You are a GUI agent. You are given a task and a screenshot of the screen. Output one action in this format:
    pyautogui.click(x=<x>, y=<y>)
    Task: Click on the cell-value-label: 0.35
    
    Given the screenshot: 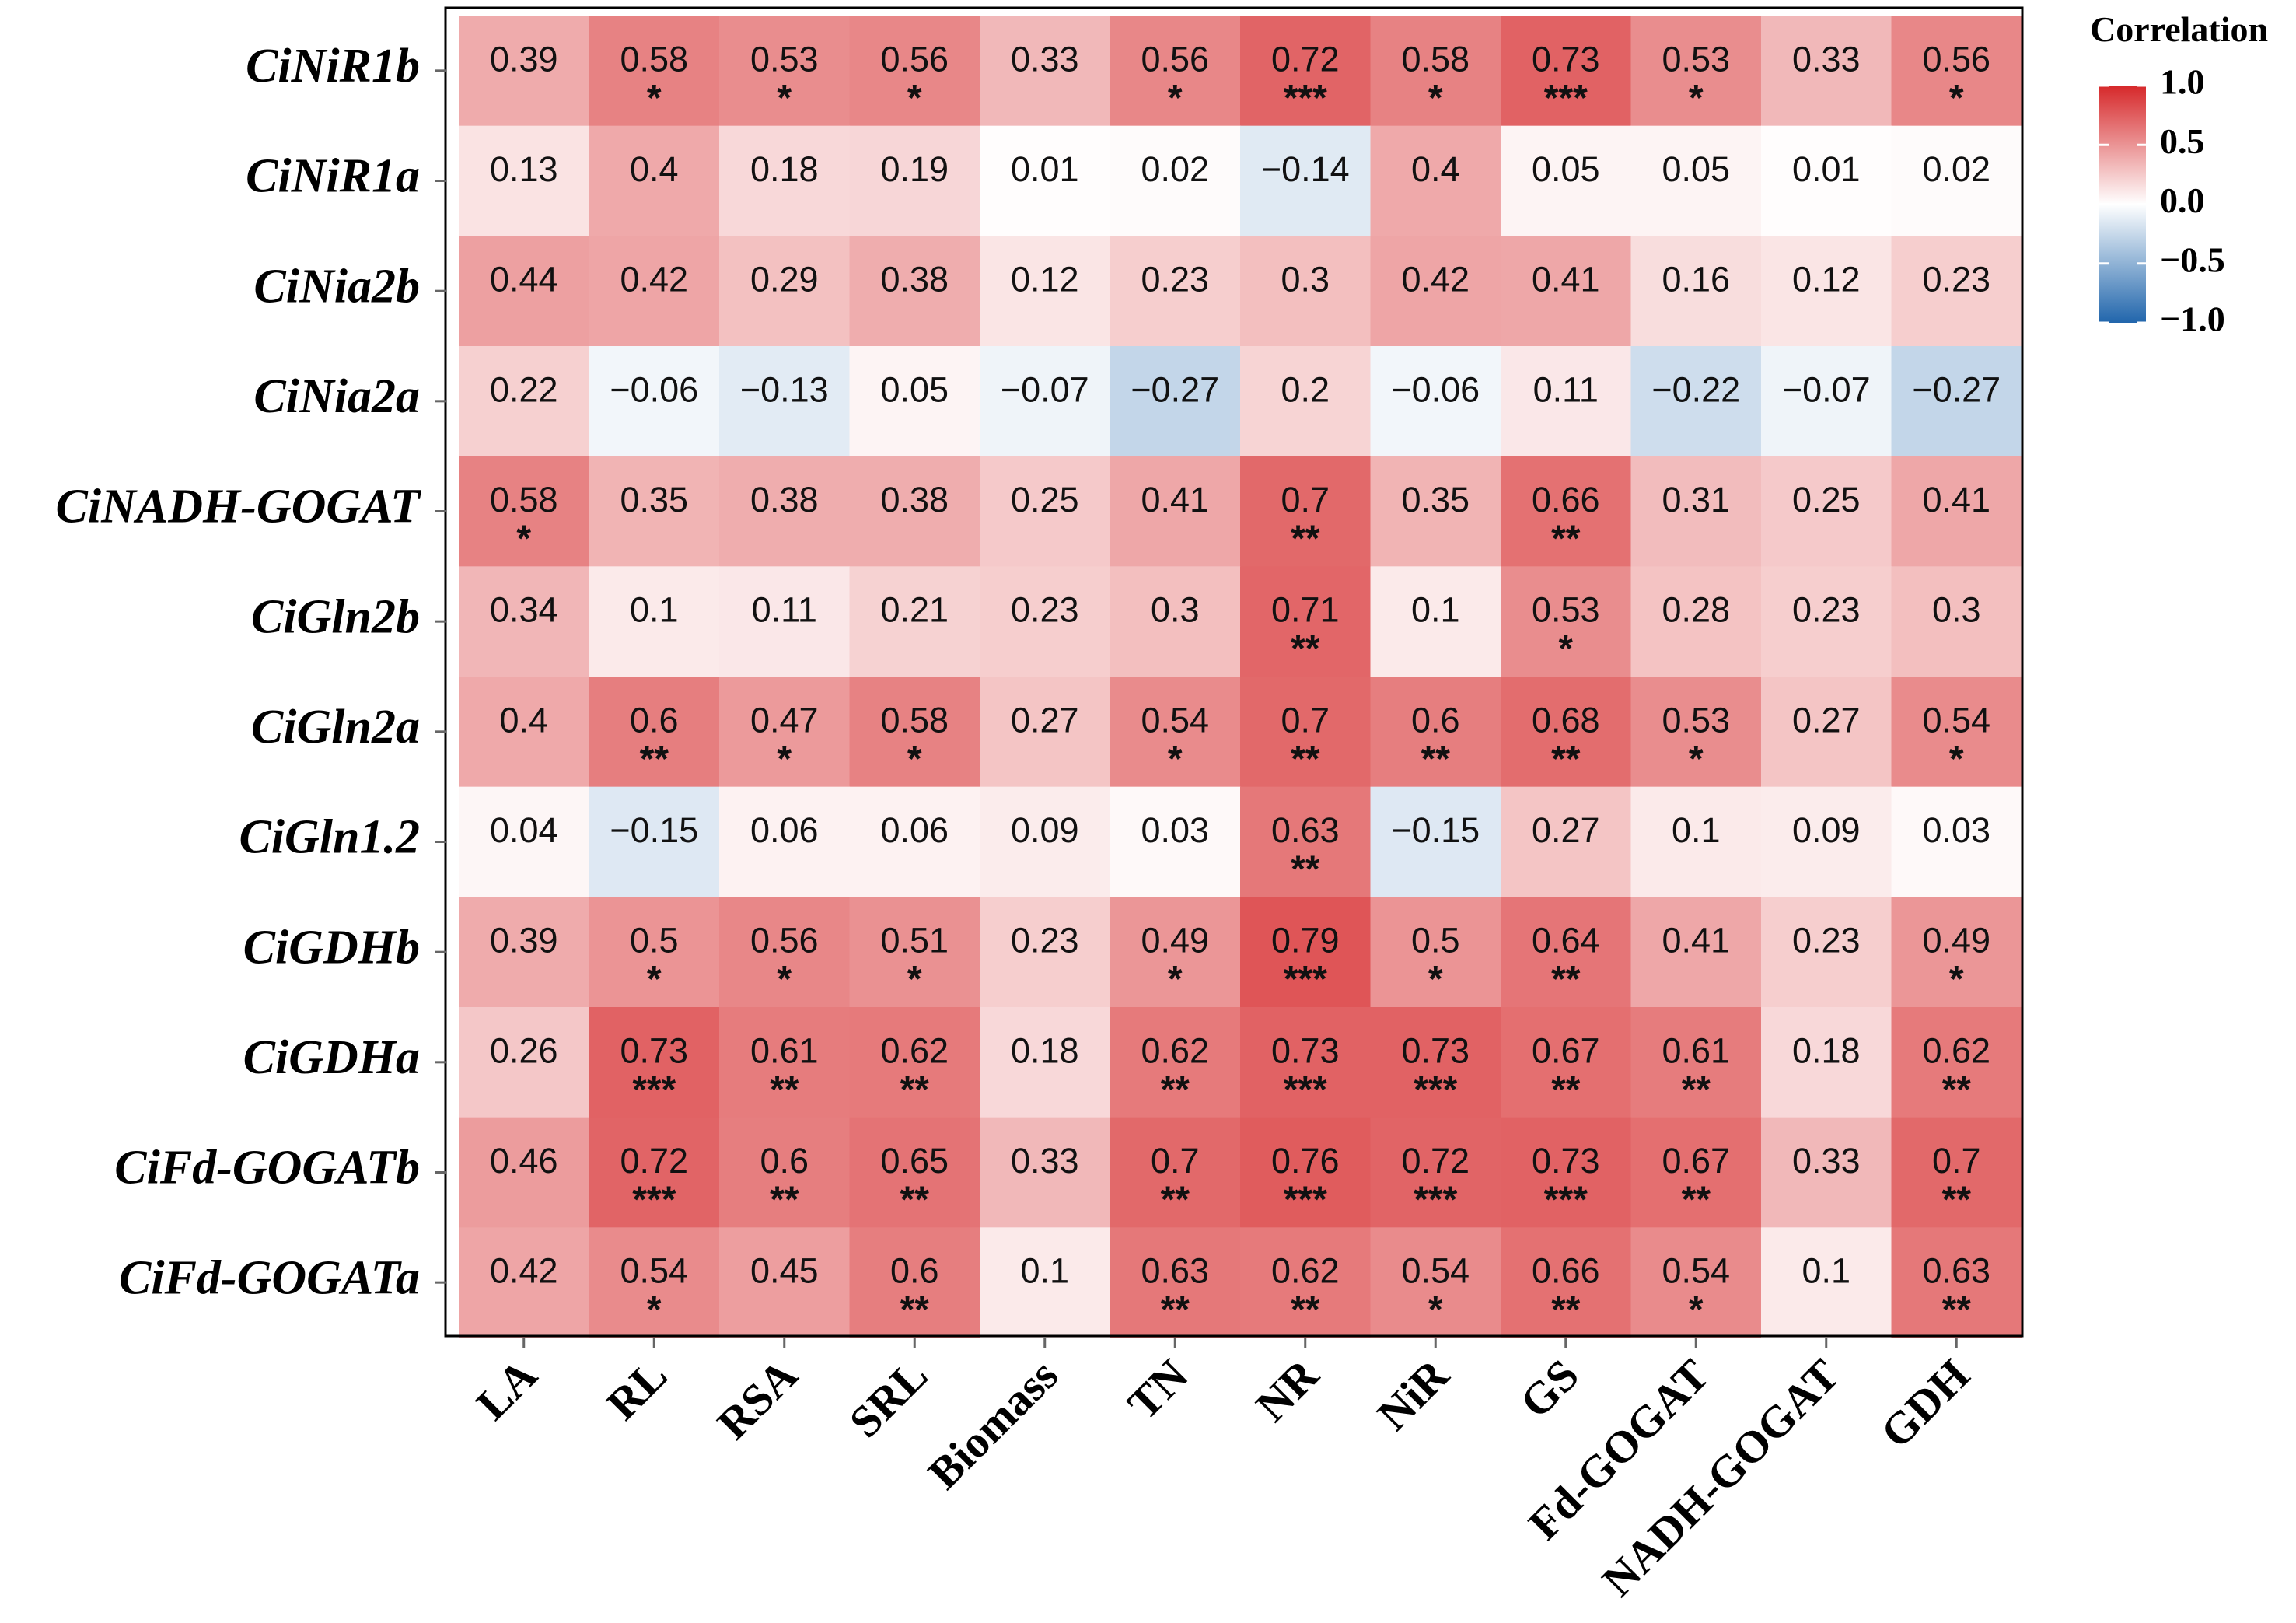 What is the action you would take?
    pyautogui.click(x=654, y=499)
    